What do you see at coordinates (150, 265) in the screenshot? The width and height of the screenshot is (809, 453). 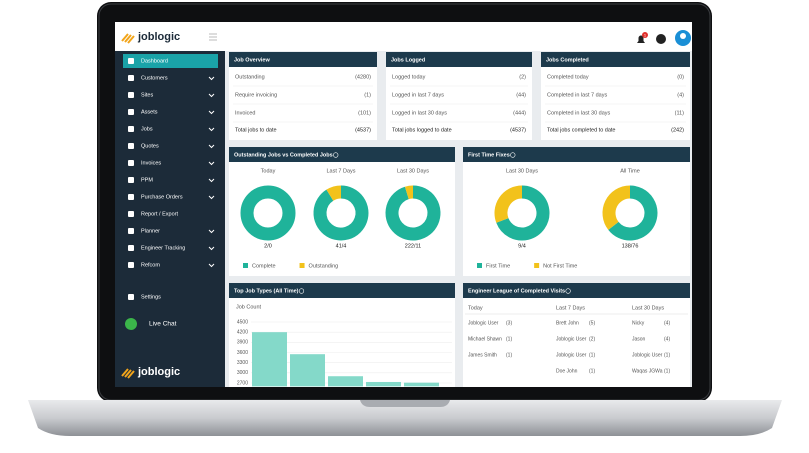 I see `nav-item: Refcom` at bounding box center [150, 265].